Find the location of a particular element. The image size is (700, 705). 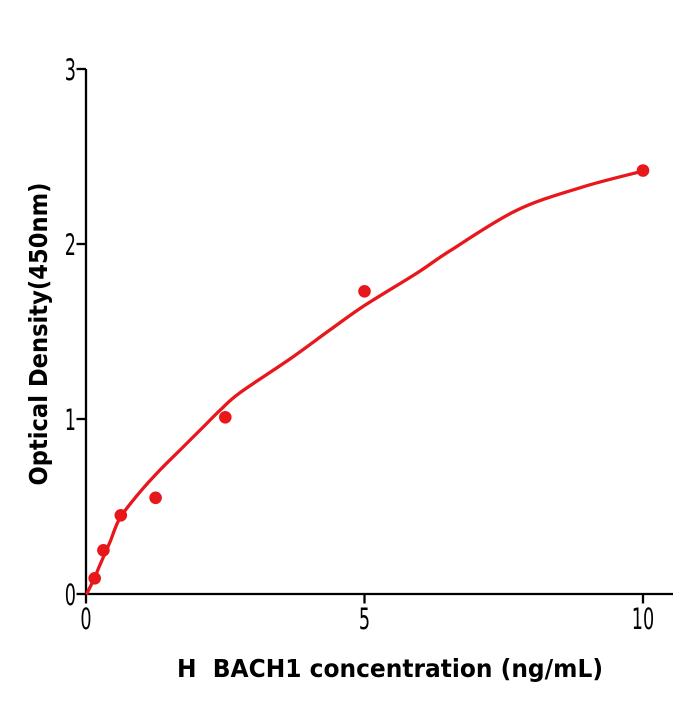

y-tick-label: 1 is located at coordinates (70, 420).